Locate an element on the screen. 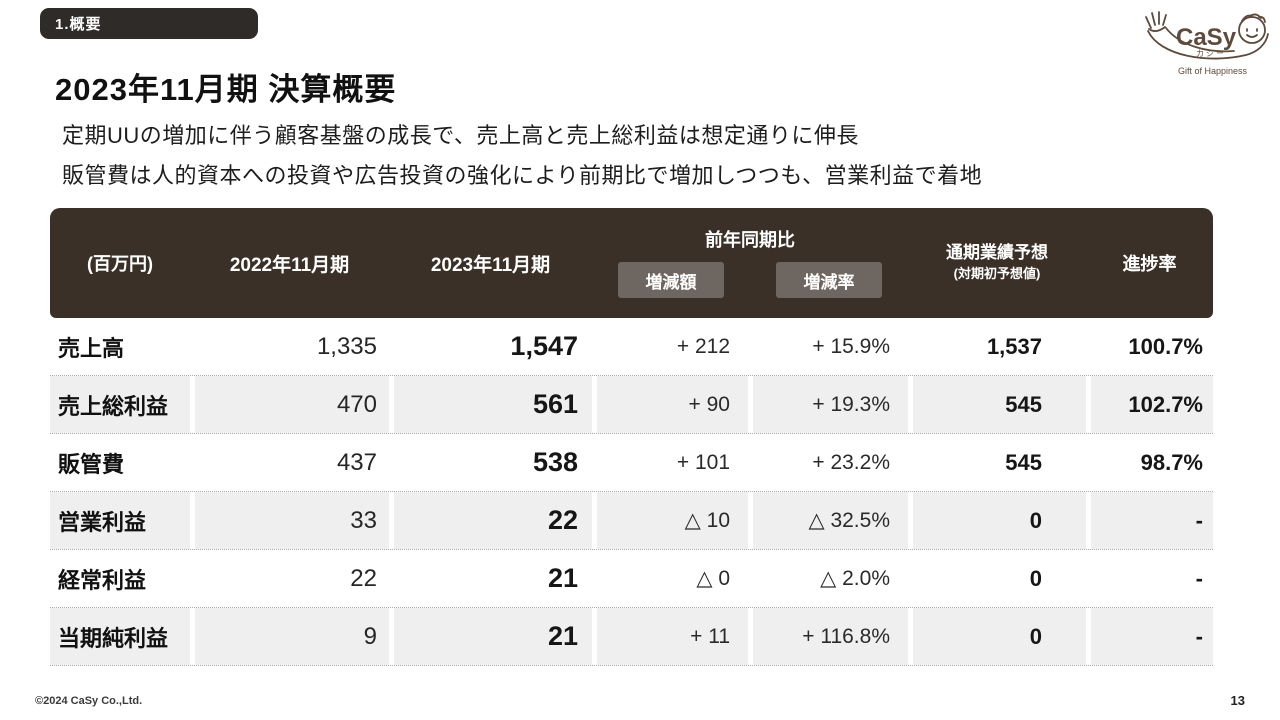  slide-footer: ©2024 CaSy Co.,Ltd. 13 is located at coordinates (640, 700).